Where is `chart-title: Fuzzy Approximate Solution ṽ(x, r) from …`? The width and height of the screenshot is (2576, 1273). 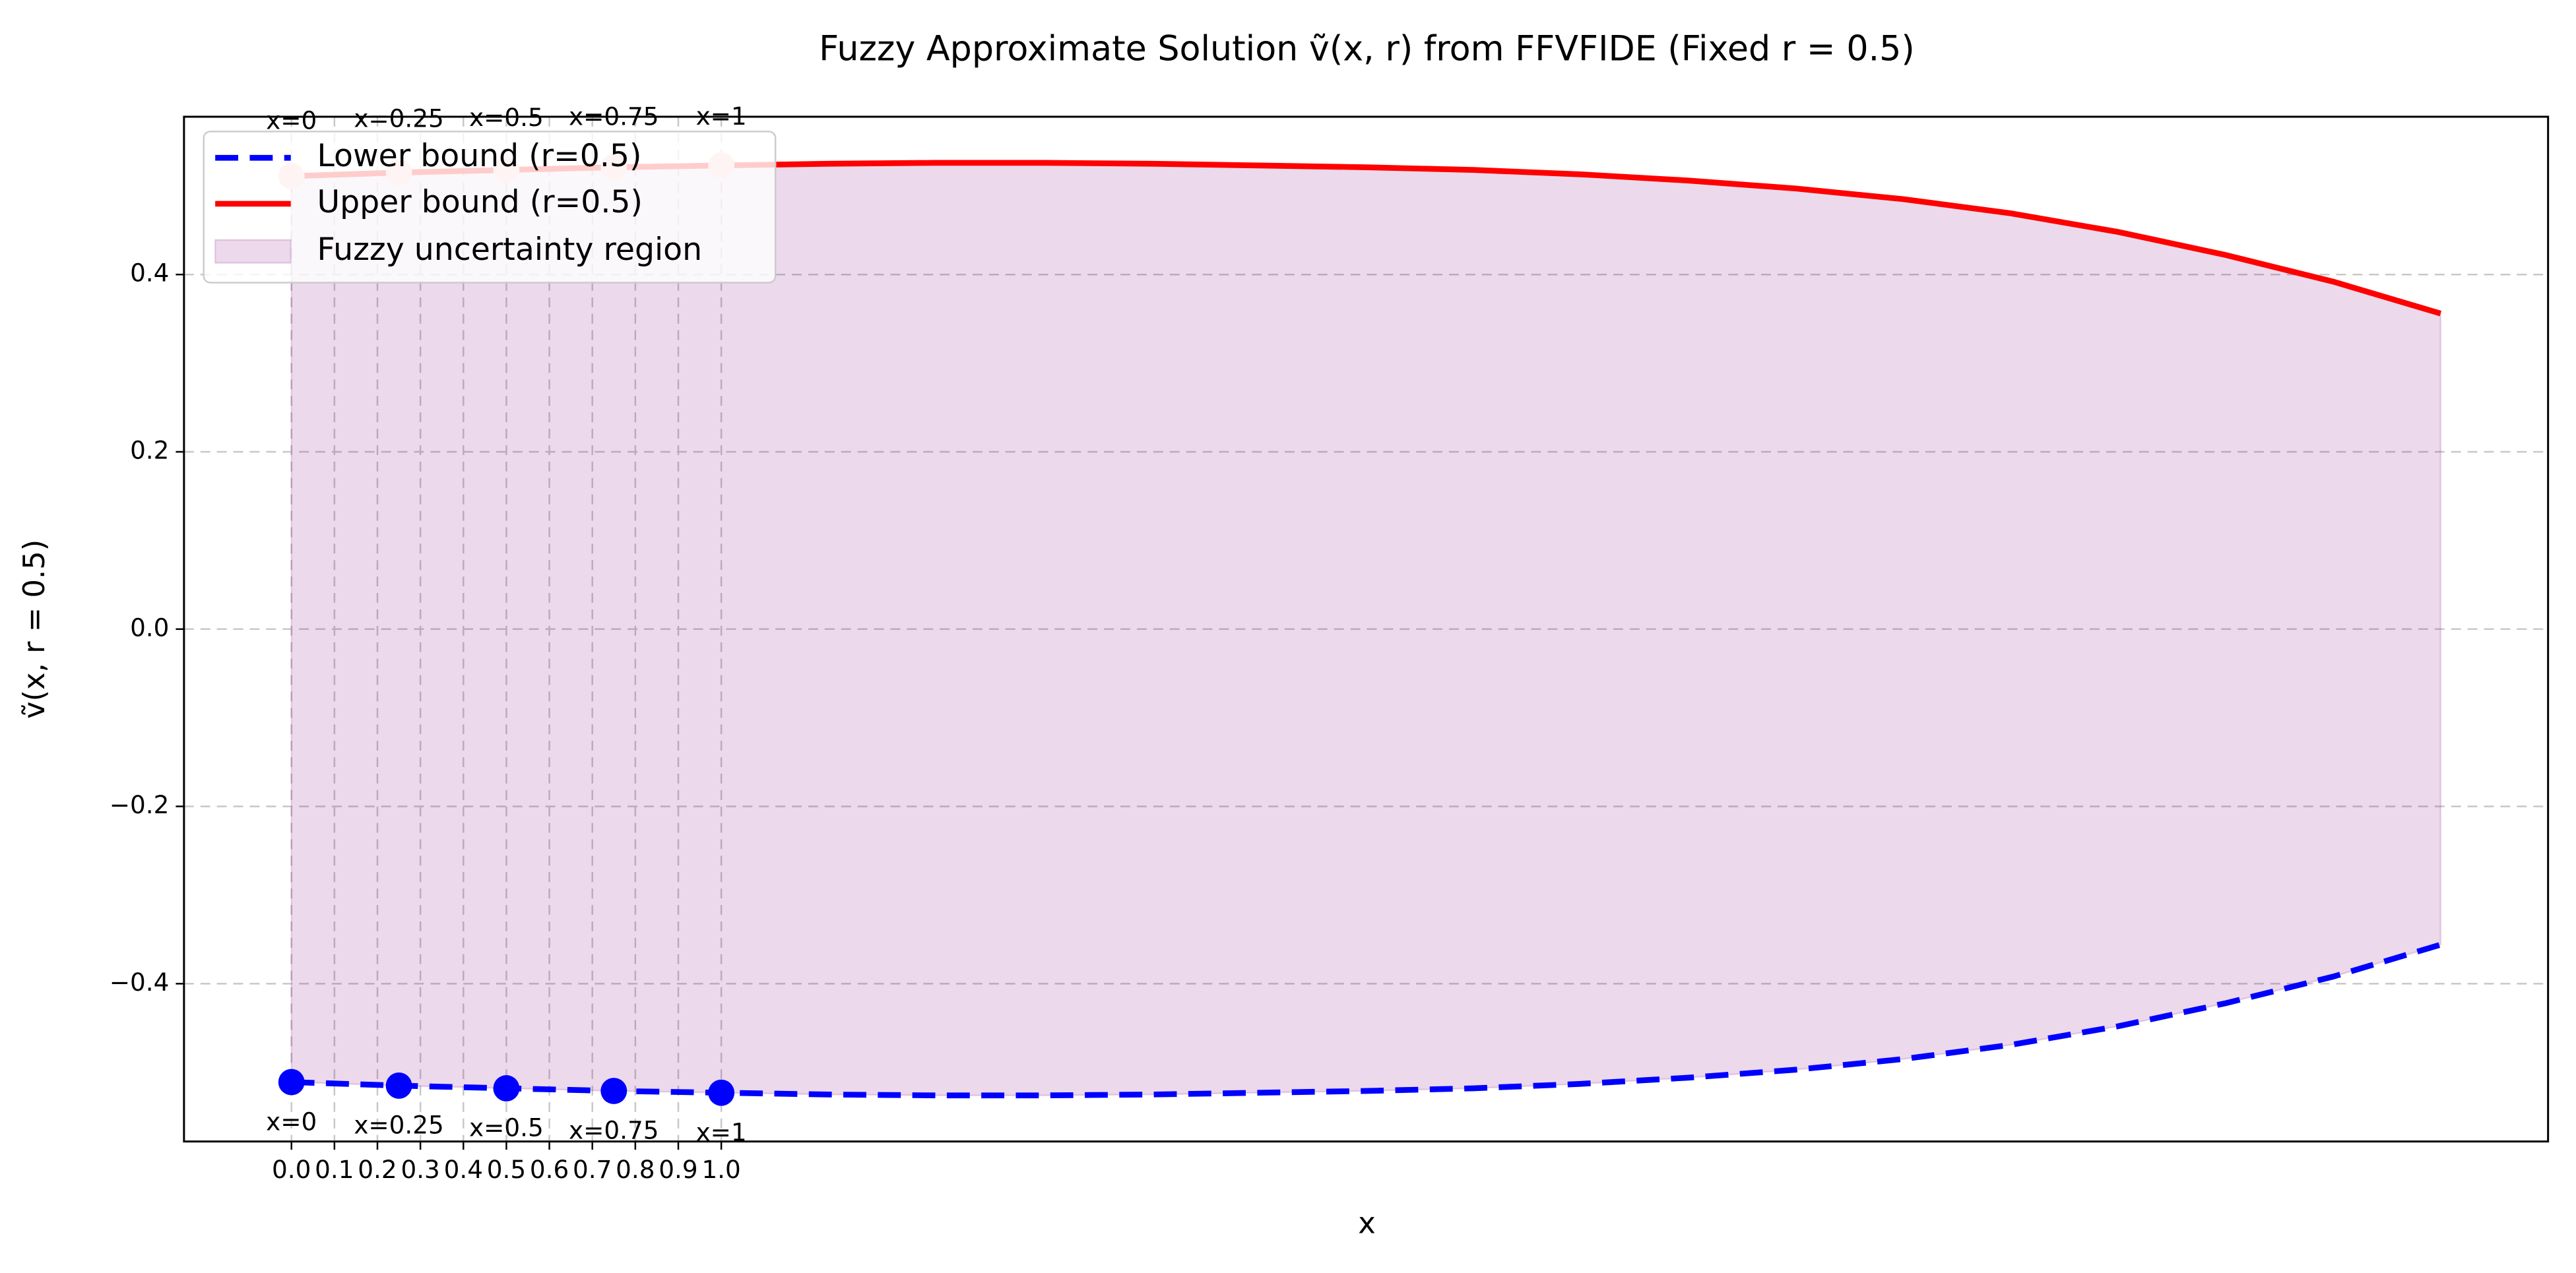
chart-title: Fuzzy Approximate Solution ṽ(x, r) from … is located at coordinates (1367, 48).